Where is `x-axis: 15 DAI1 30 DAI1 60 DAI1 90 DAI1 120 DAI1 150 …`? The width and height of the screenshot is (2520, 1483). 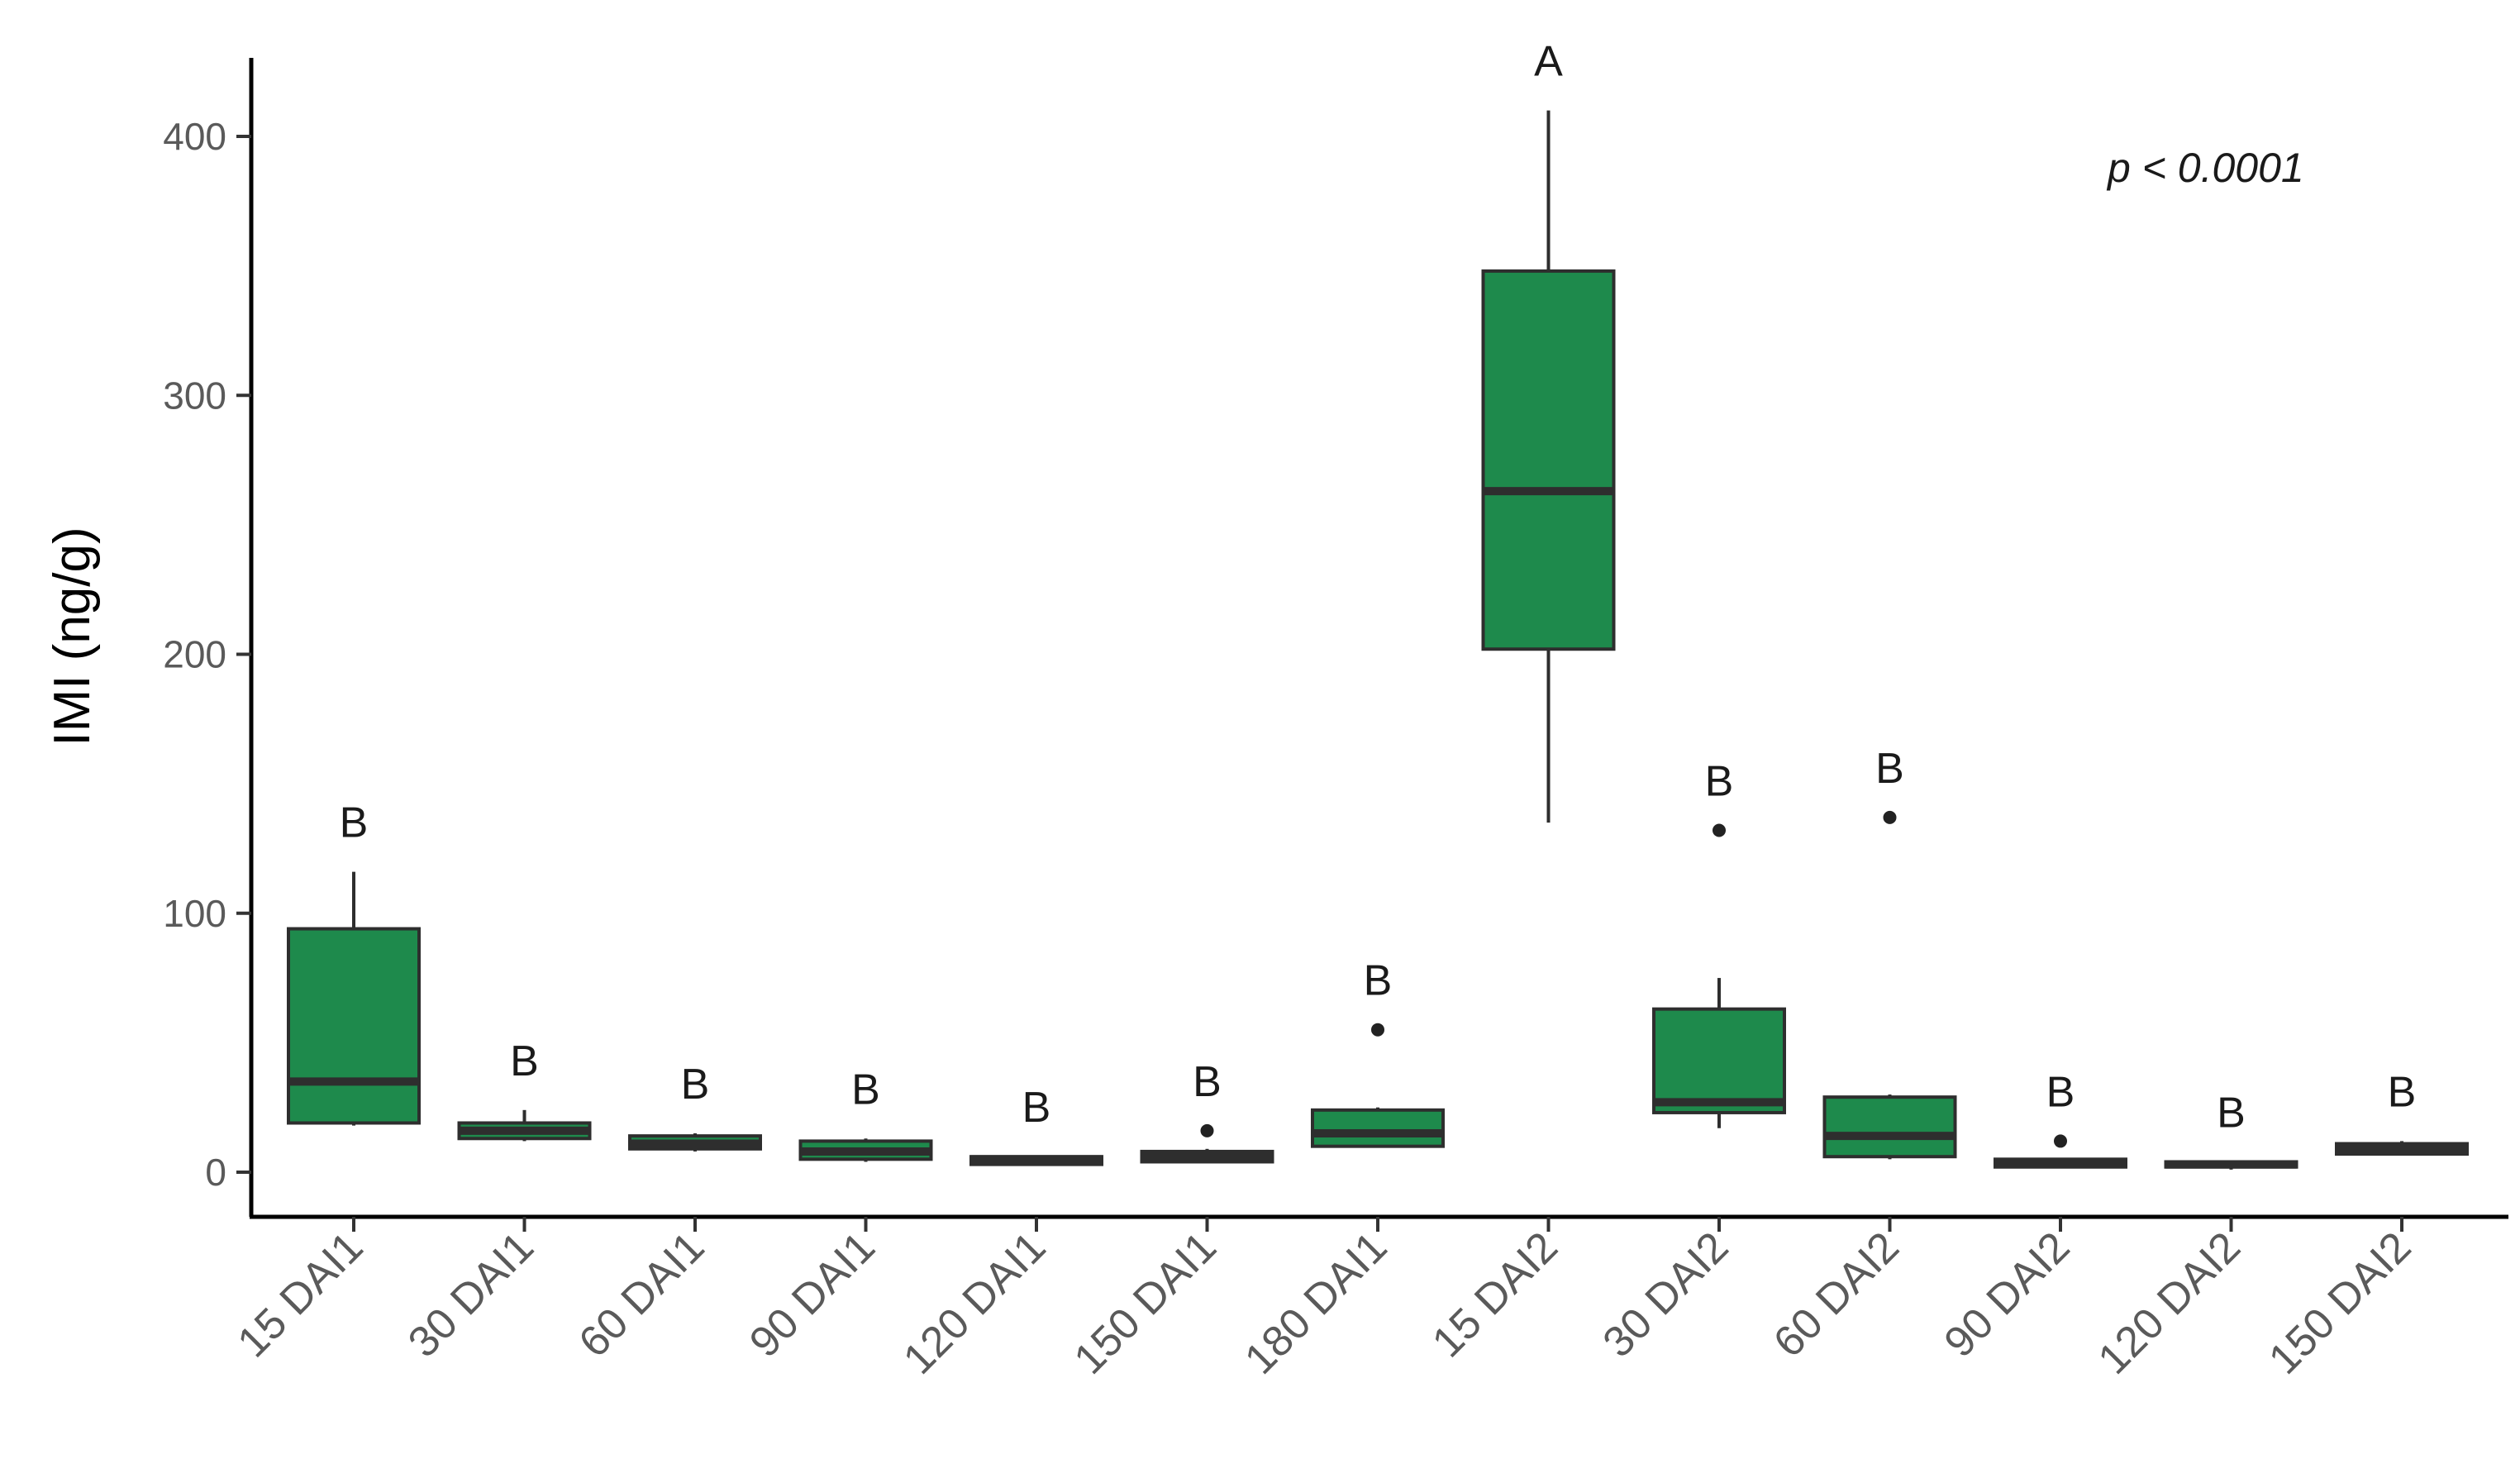 x-axis: 15 DAI1 30 DAI1 60 DAI1 90 DAI1 120 DAI1 150 … is located at coordinates (1324, 1300).